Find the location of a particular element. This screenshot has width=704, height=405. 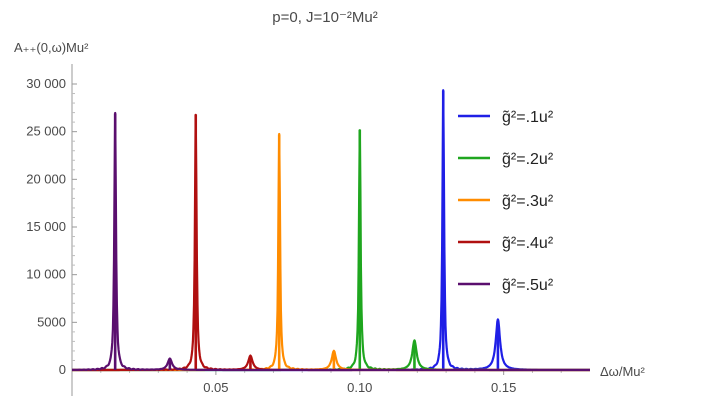

x-tick-label: 0.05 is located at coordinates (215, 387).